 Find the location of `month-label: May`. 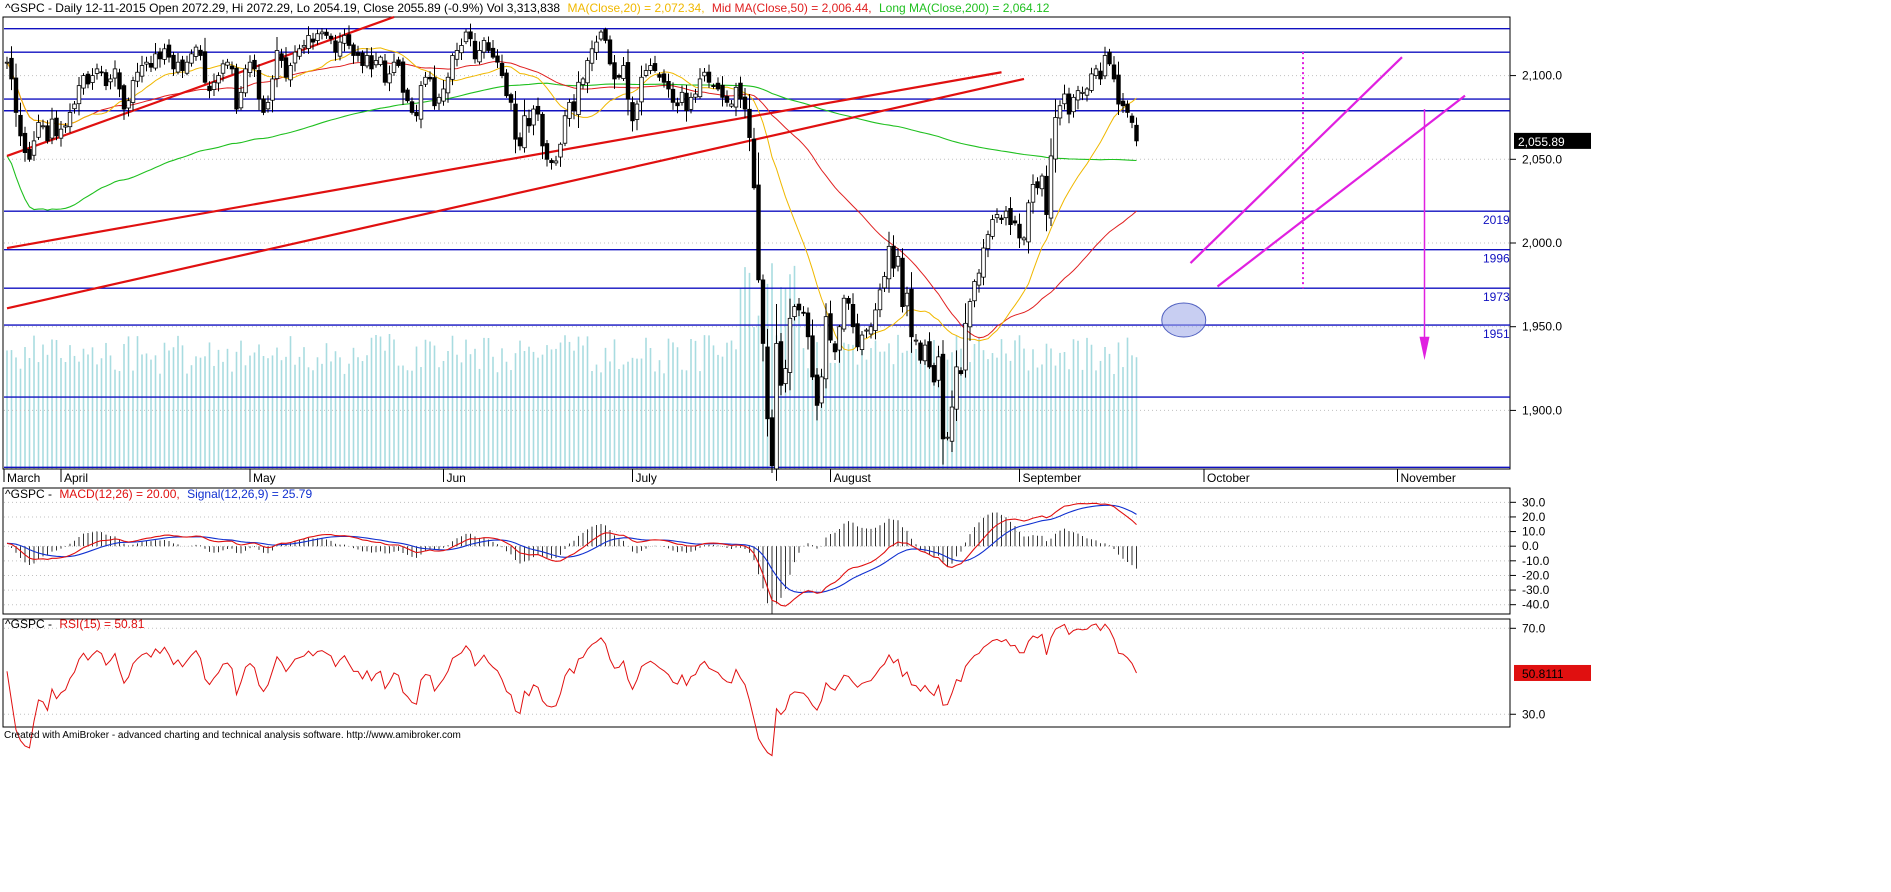

month-label: May is located at coordinates (264, 478).